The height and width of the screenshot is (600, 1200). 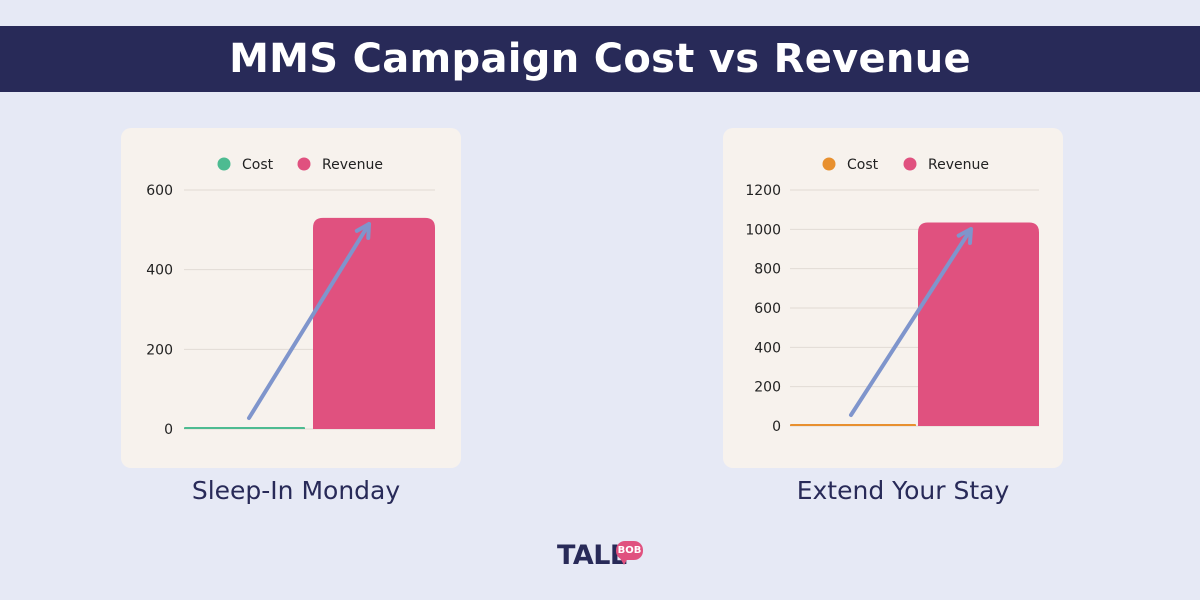 I want to click on tallbob-logo: TALL BOB, so click(x=602, y=556).